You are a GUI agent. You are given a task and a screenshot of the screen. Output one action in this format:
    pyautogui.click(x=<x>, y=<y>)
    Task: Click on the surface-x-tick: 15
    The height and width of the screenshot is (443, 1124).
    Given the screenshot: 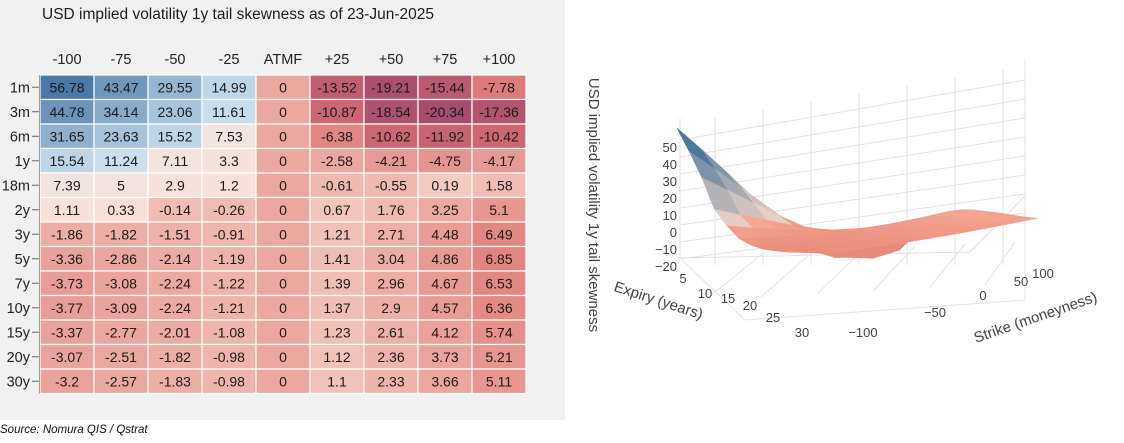 What is the action you would take?
    pyautogui.click(x=728, y=298)
    